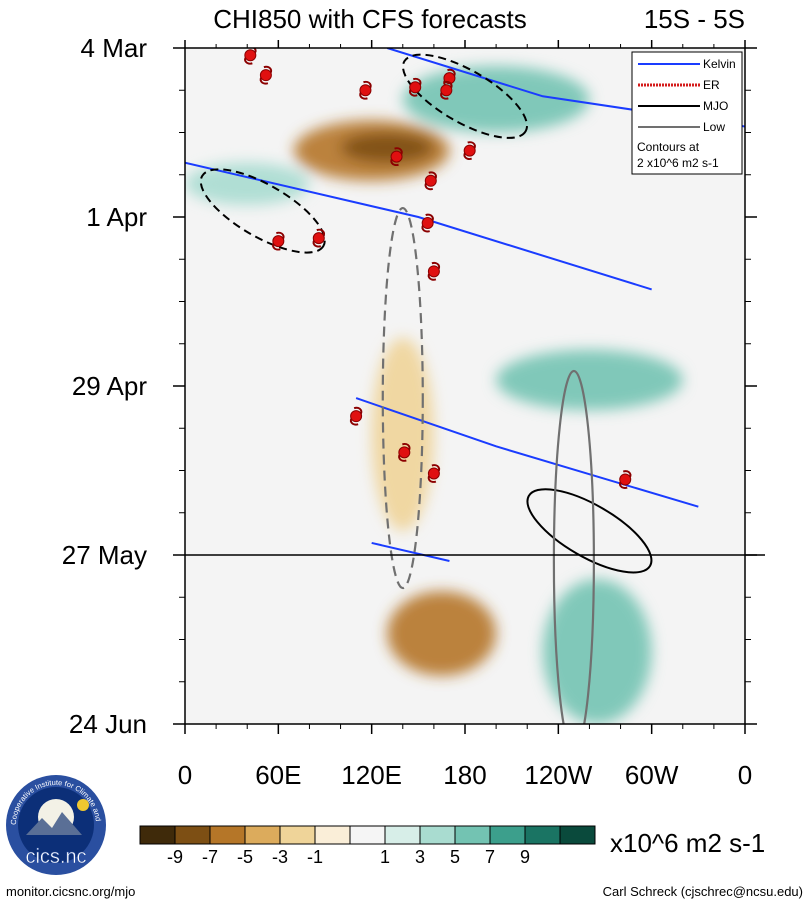 The width and height of the screenshot is (809, 907). I want to click on chart-title: CHI850 with CFS forecasts, so click(370, 19).